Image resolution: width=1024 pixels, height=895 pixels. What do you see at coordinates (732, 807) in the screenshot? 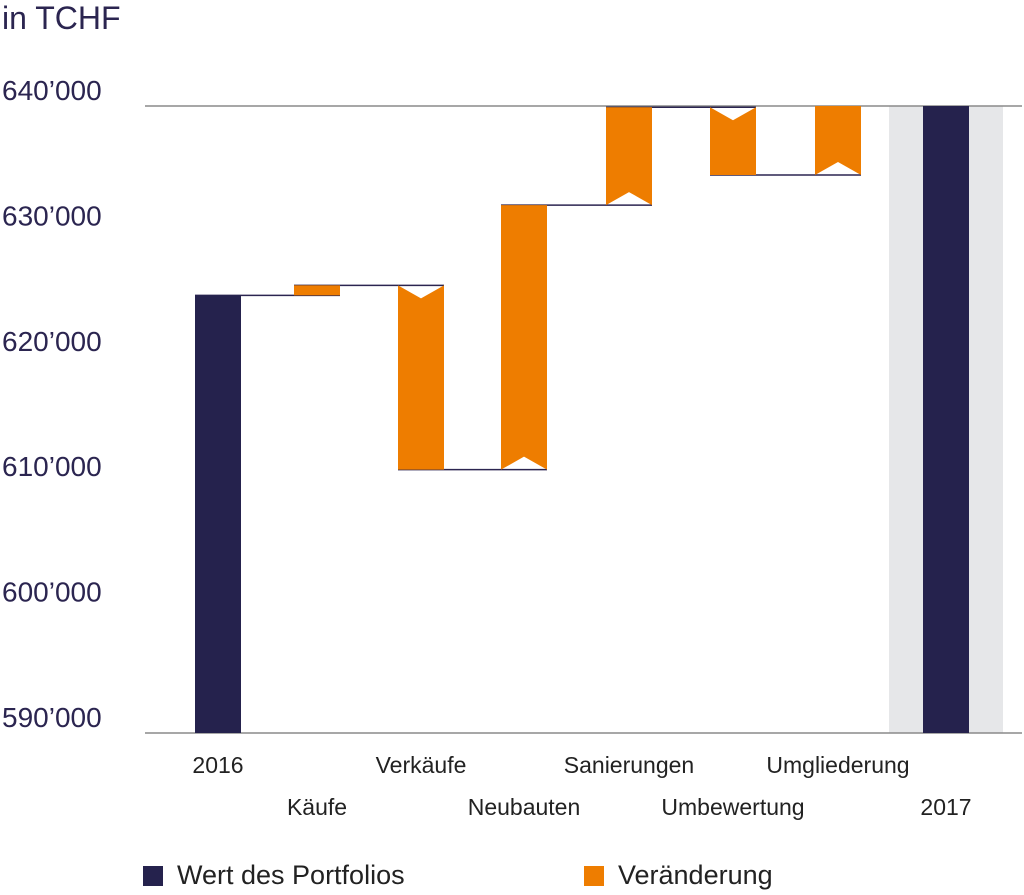
I see `x-tick-label: Umbewertung` at bounding box center [732, 807].